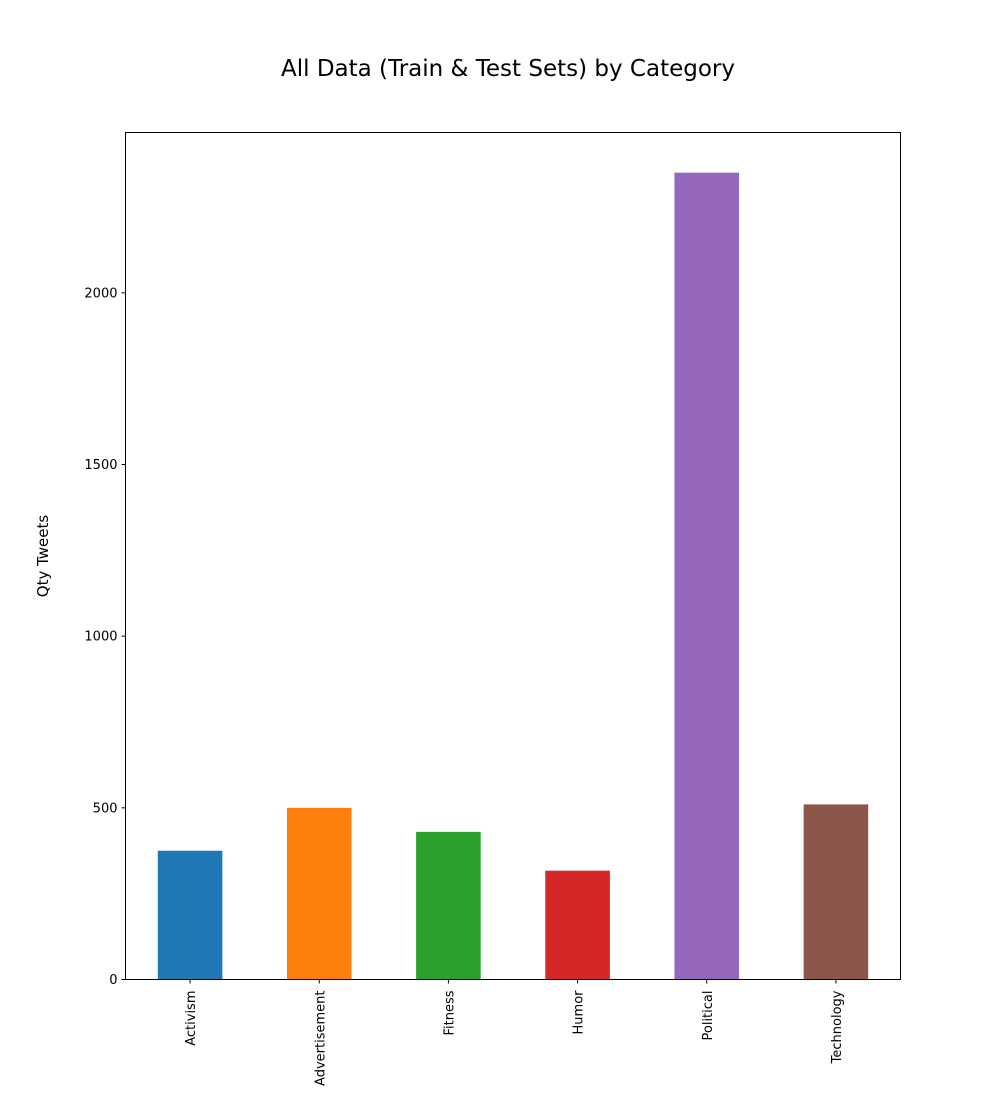 The image size is (1000, 1100). Describe the element at coordinates (708, 1016) in the screenshot. I see `x-tick-label: Political` at that location.